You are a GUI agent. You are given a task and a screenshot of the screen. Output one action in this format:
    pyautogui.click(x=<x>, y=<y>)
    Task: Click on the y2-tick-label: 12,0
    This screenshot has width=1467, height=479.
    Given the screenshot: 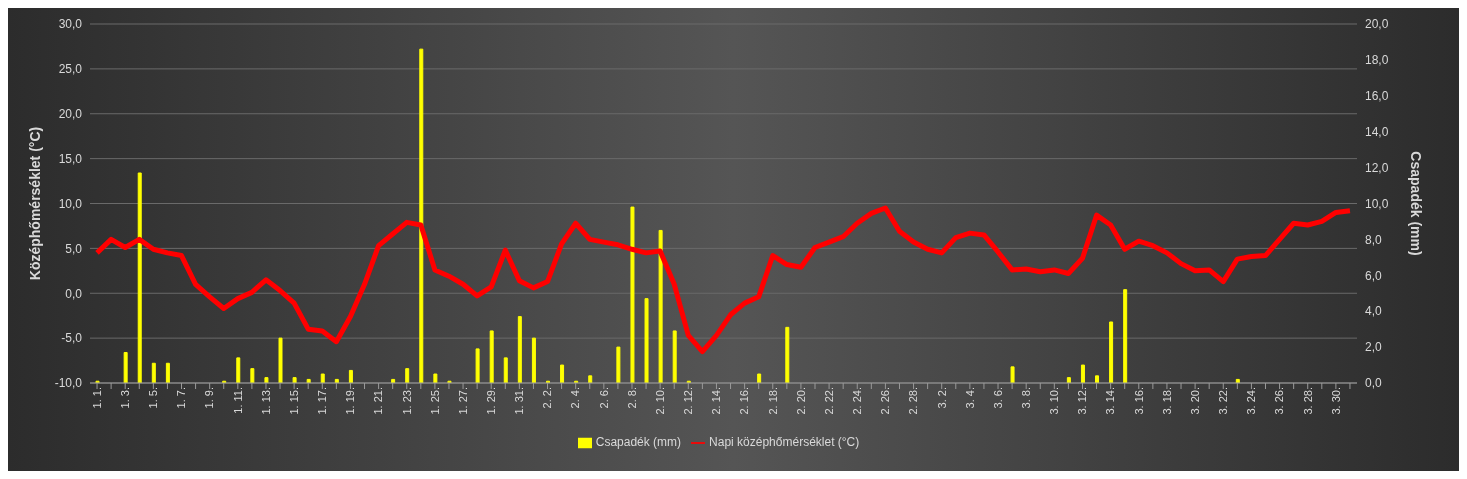 What is the action you would take?
    pyautogui.click(x=1377, y=167)
    